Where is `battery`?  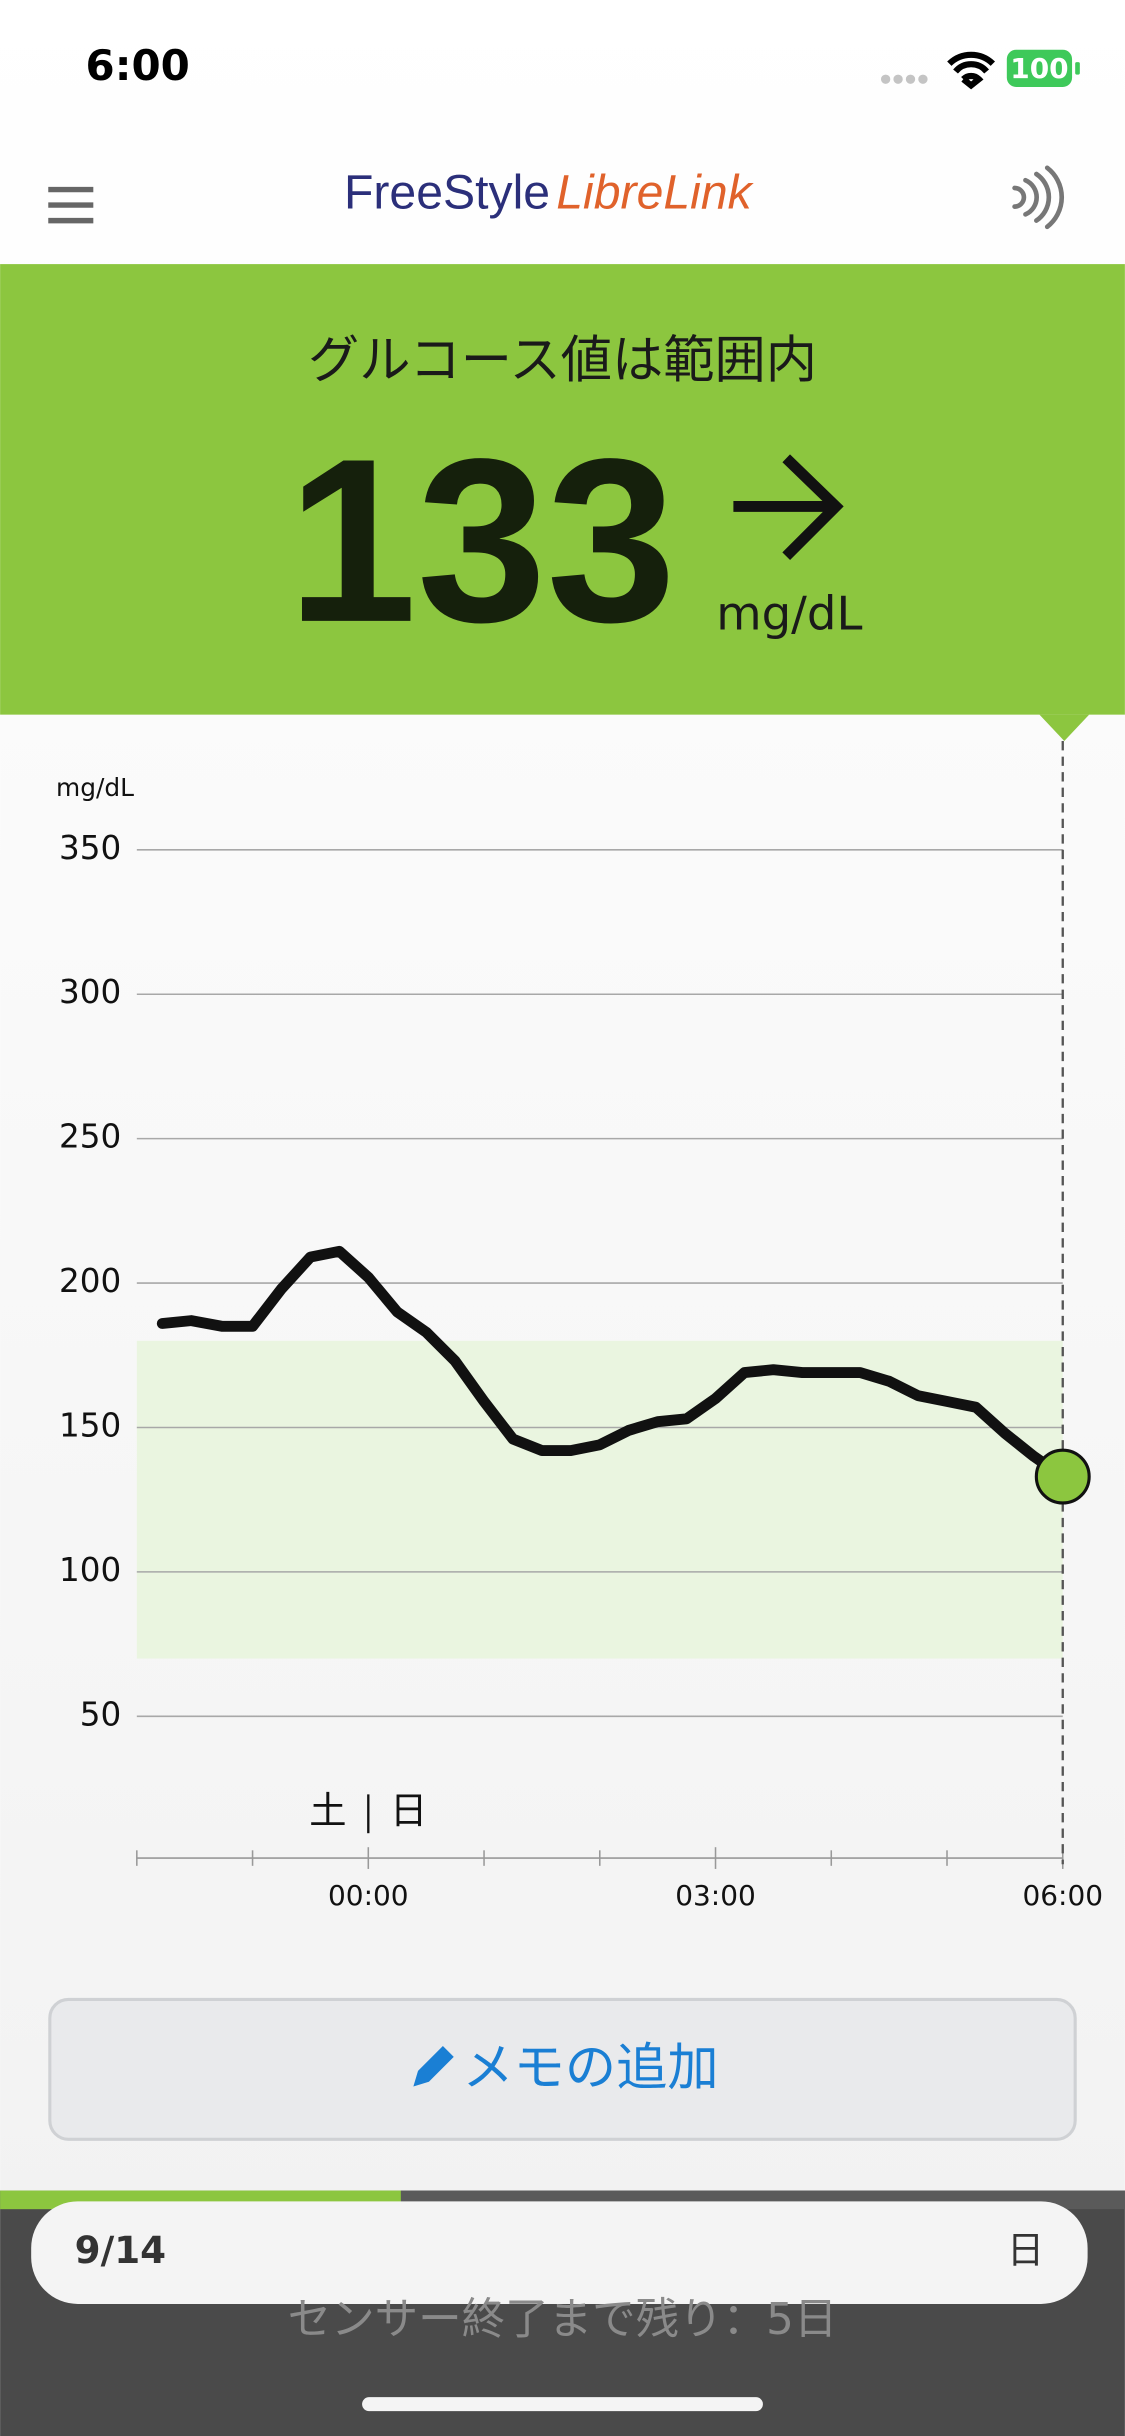
battery is located at coordinates (1039, 68).